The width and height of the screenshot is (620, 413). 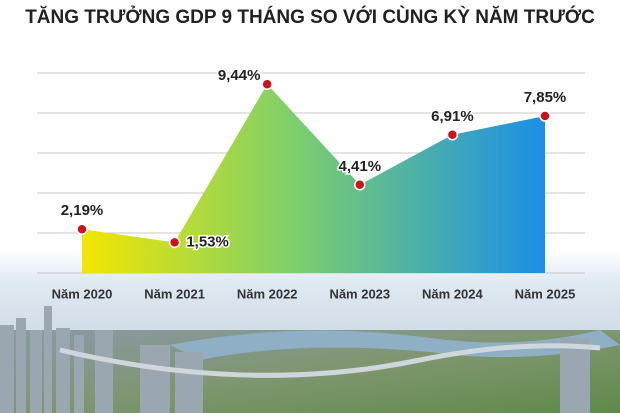 What do you see at coordinates (395, 345) in the screenshot?
I see `river` at bounding box center [395, 345].